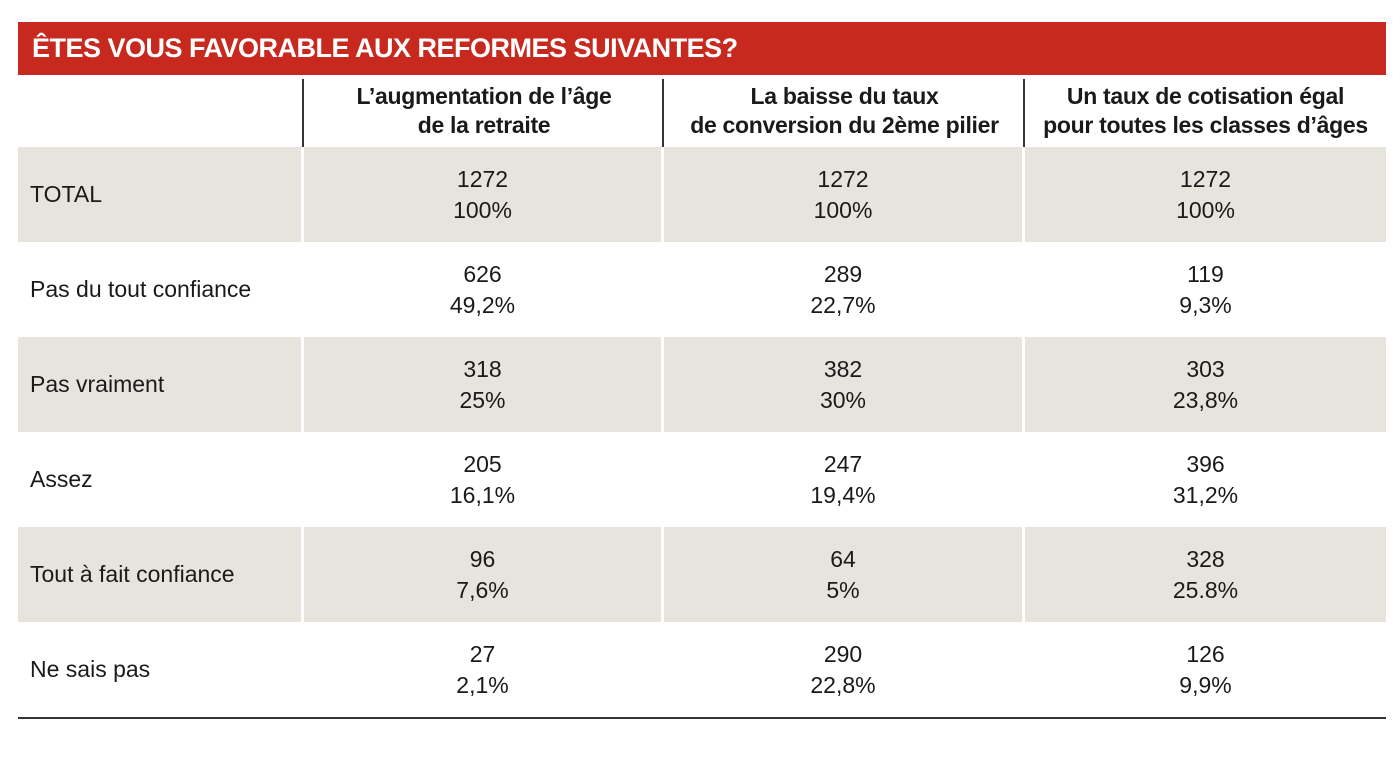 The height and width of the screenshot is (765, 1400). Describe the element at coordinates (482, 273) in the screenshot. I see `cell-count: 626` at that location.